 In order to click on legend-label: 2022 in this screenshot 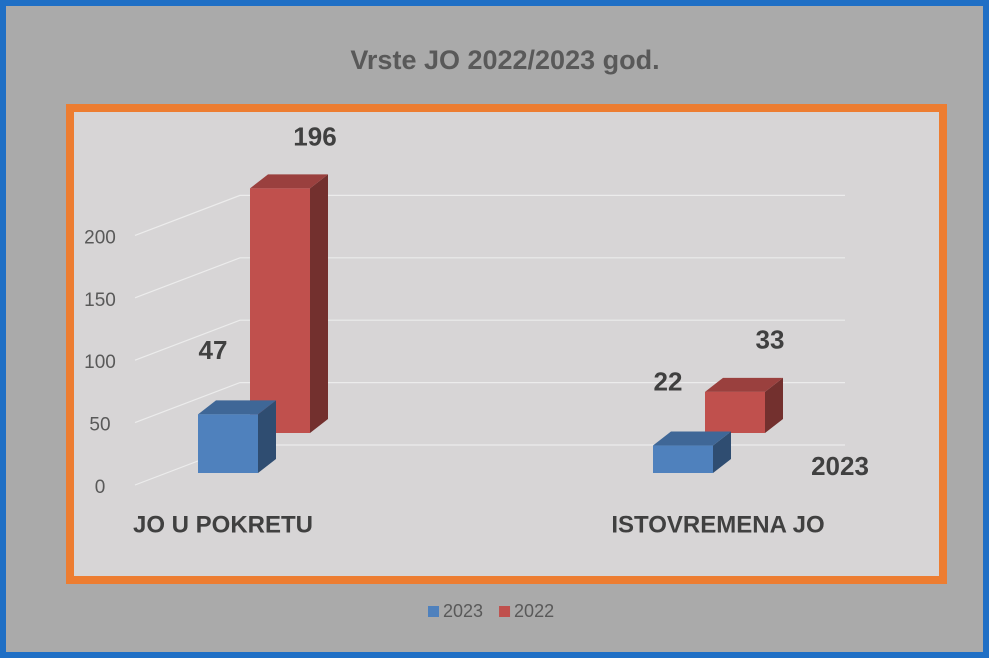, I will do `click(534, 611)`.